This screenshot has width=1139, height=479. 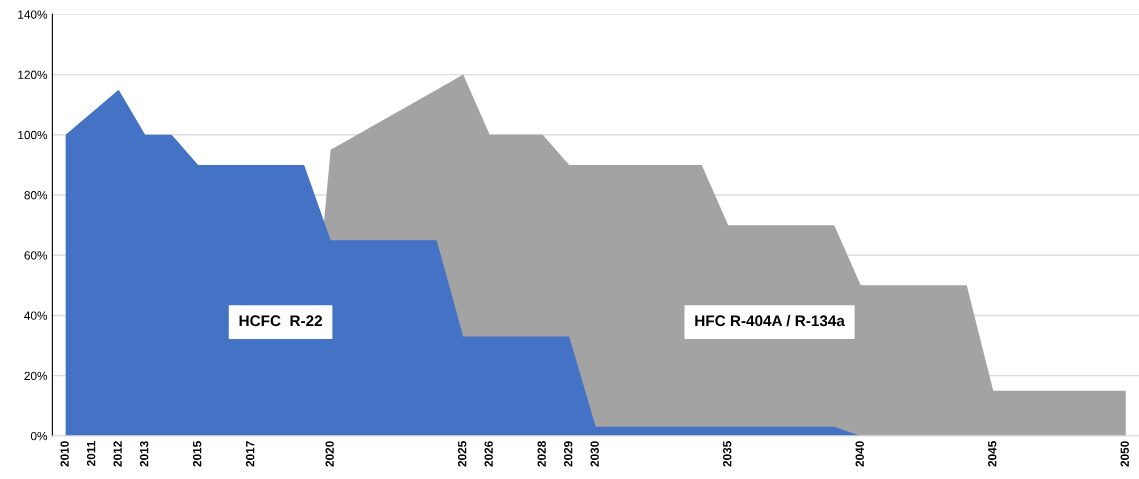 I want to click on x-tick-label: 2026, so click(x=488, y=454).